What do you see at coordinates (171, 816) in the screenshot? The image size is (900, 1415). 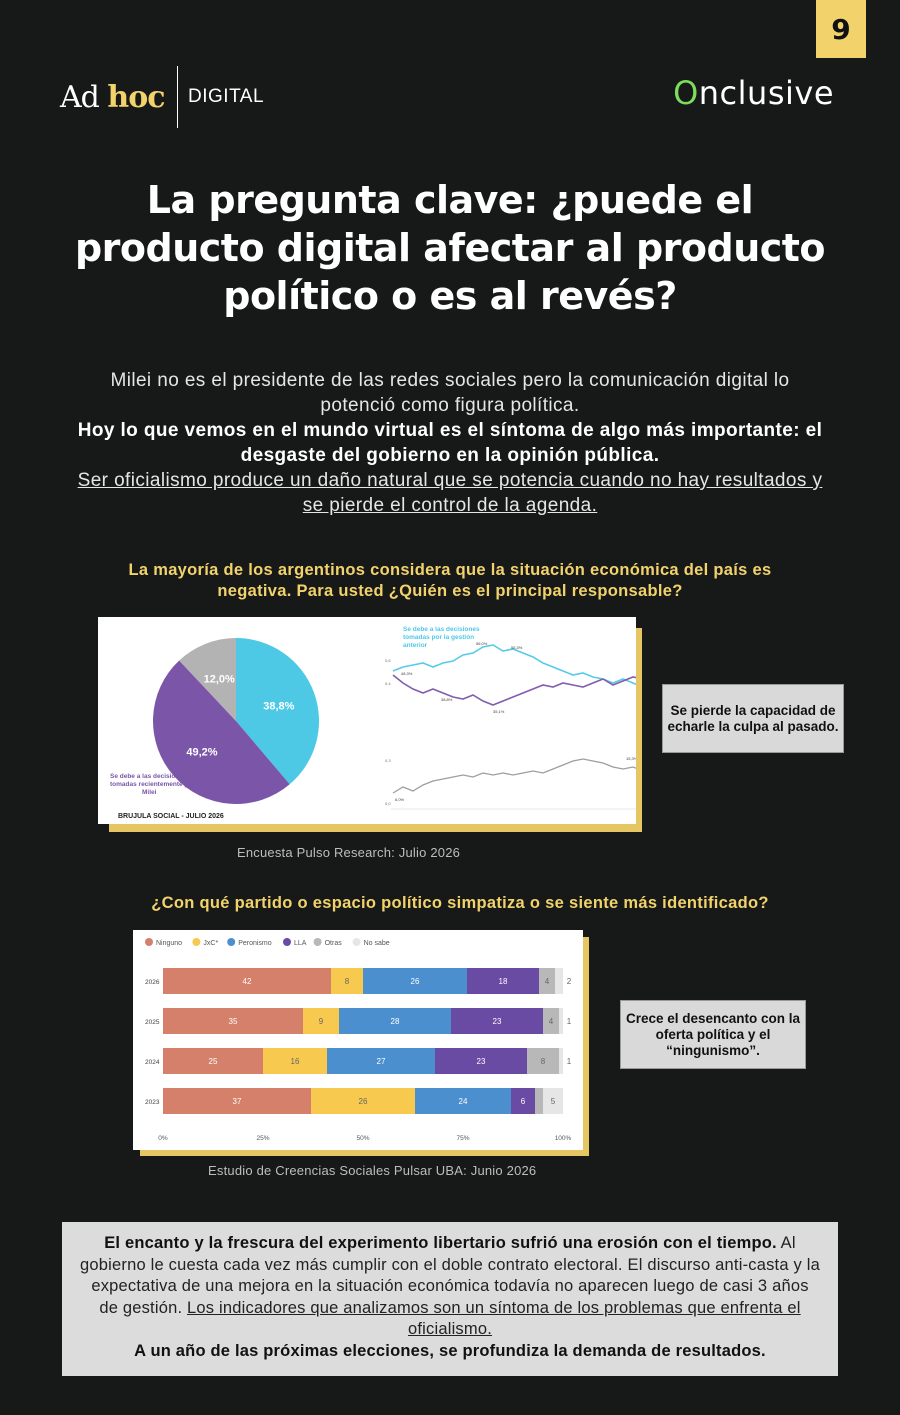 I see `pie-footer: BRUJULA SOCIAL - JULIO 2026` at bounding box center [171, 816].